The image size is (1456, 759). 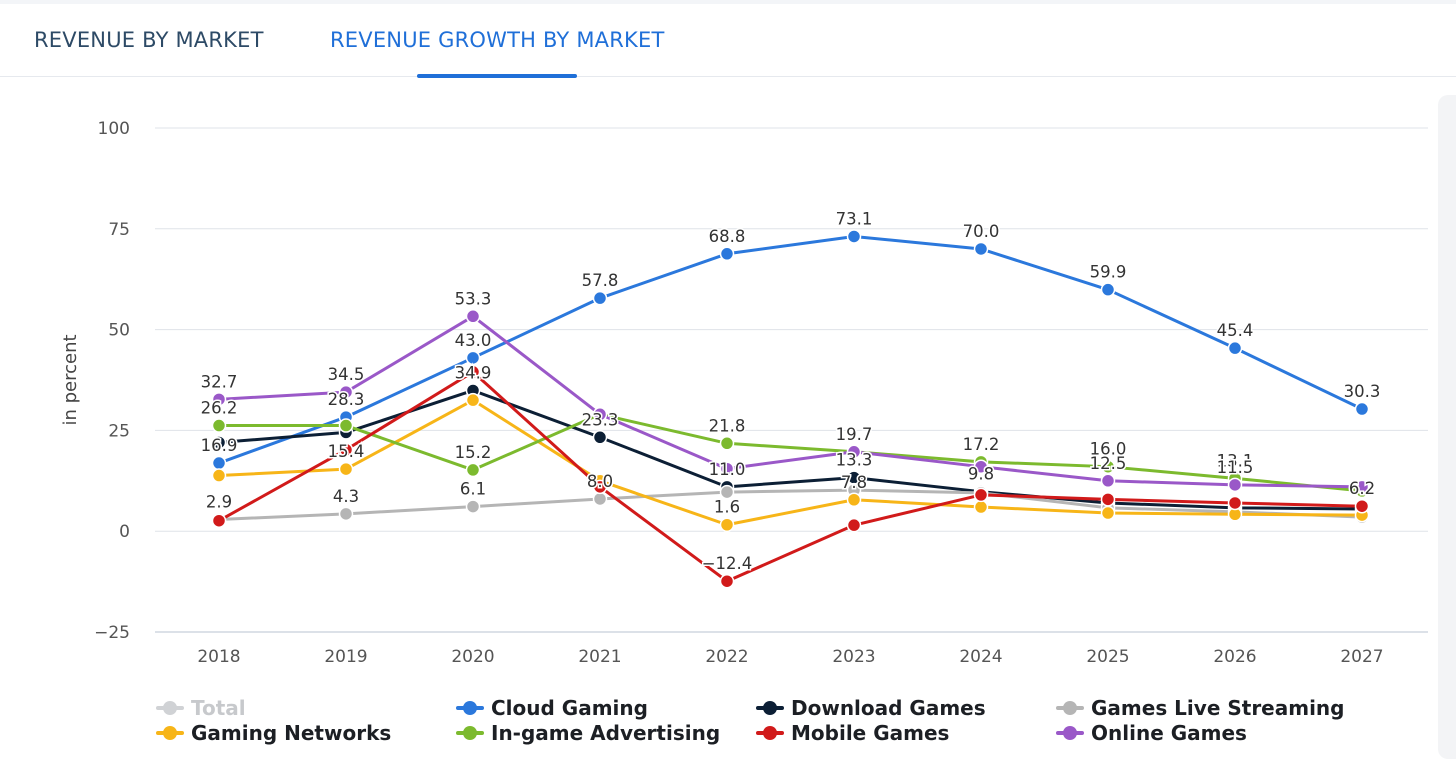 What do you see at coordinates (346, 496) in the screenshot?
I see `data-label: 4.3` at bounding box center [346, 496].